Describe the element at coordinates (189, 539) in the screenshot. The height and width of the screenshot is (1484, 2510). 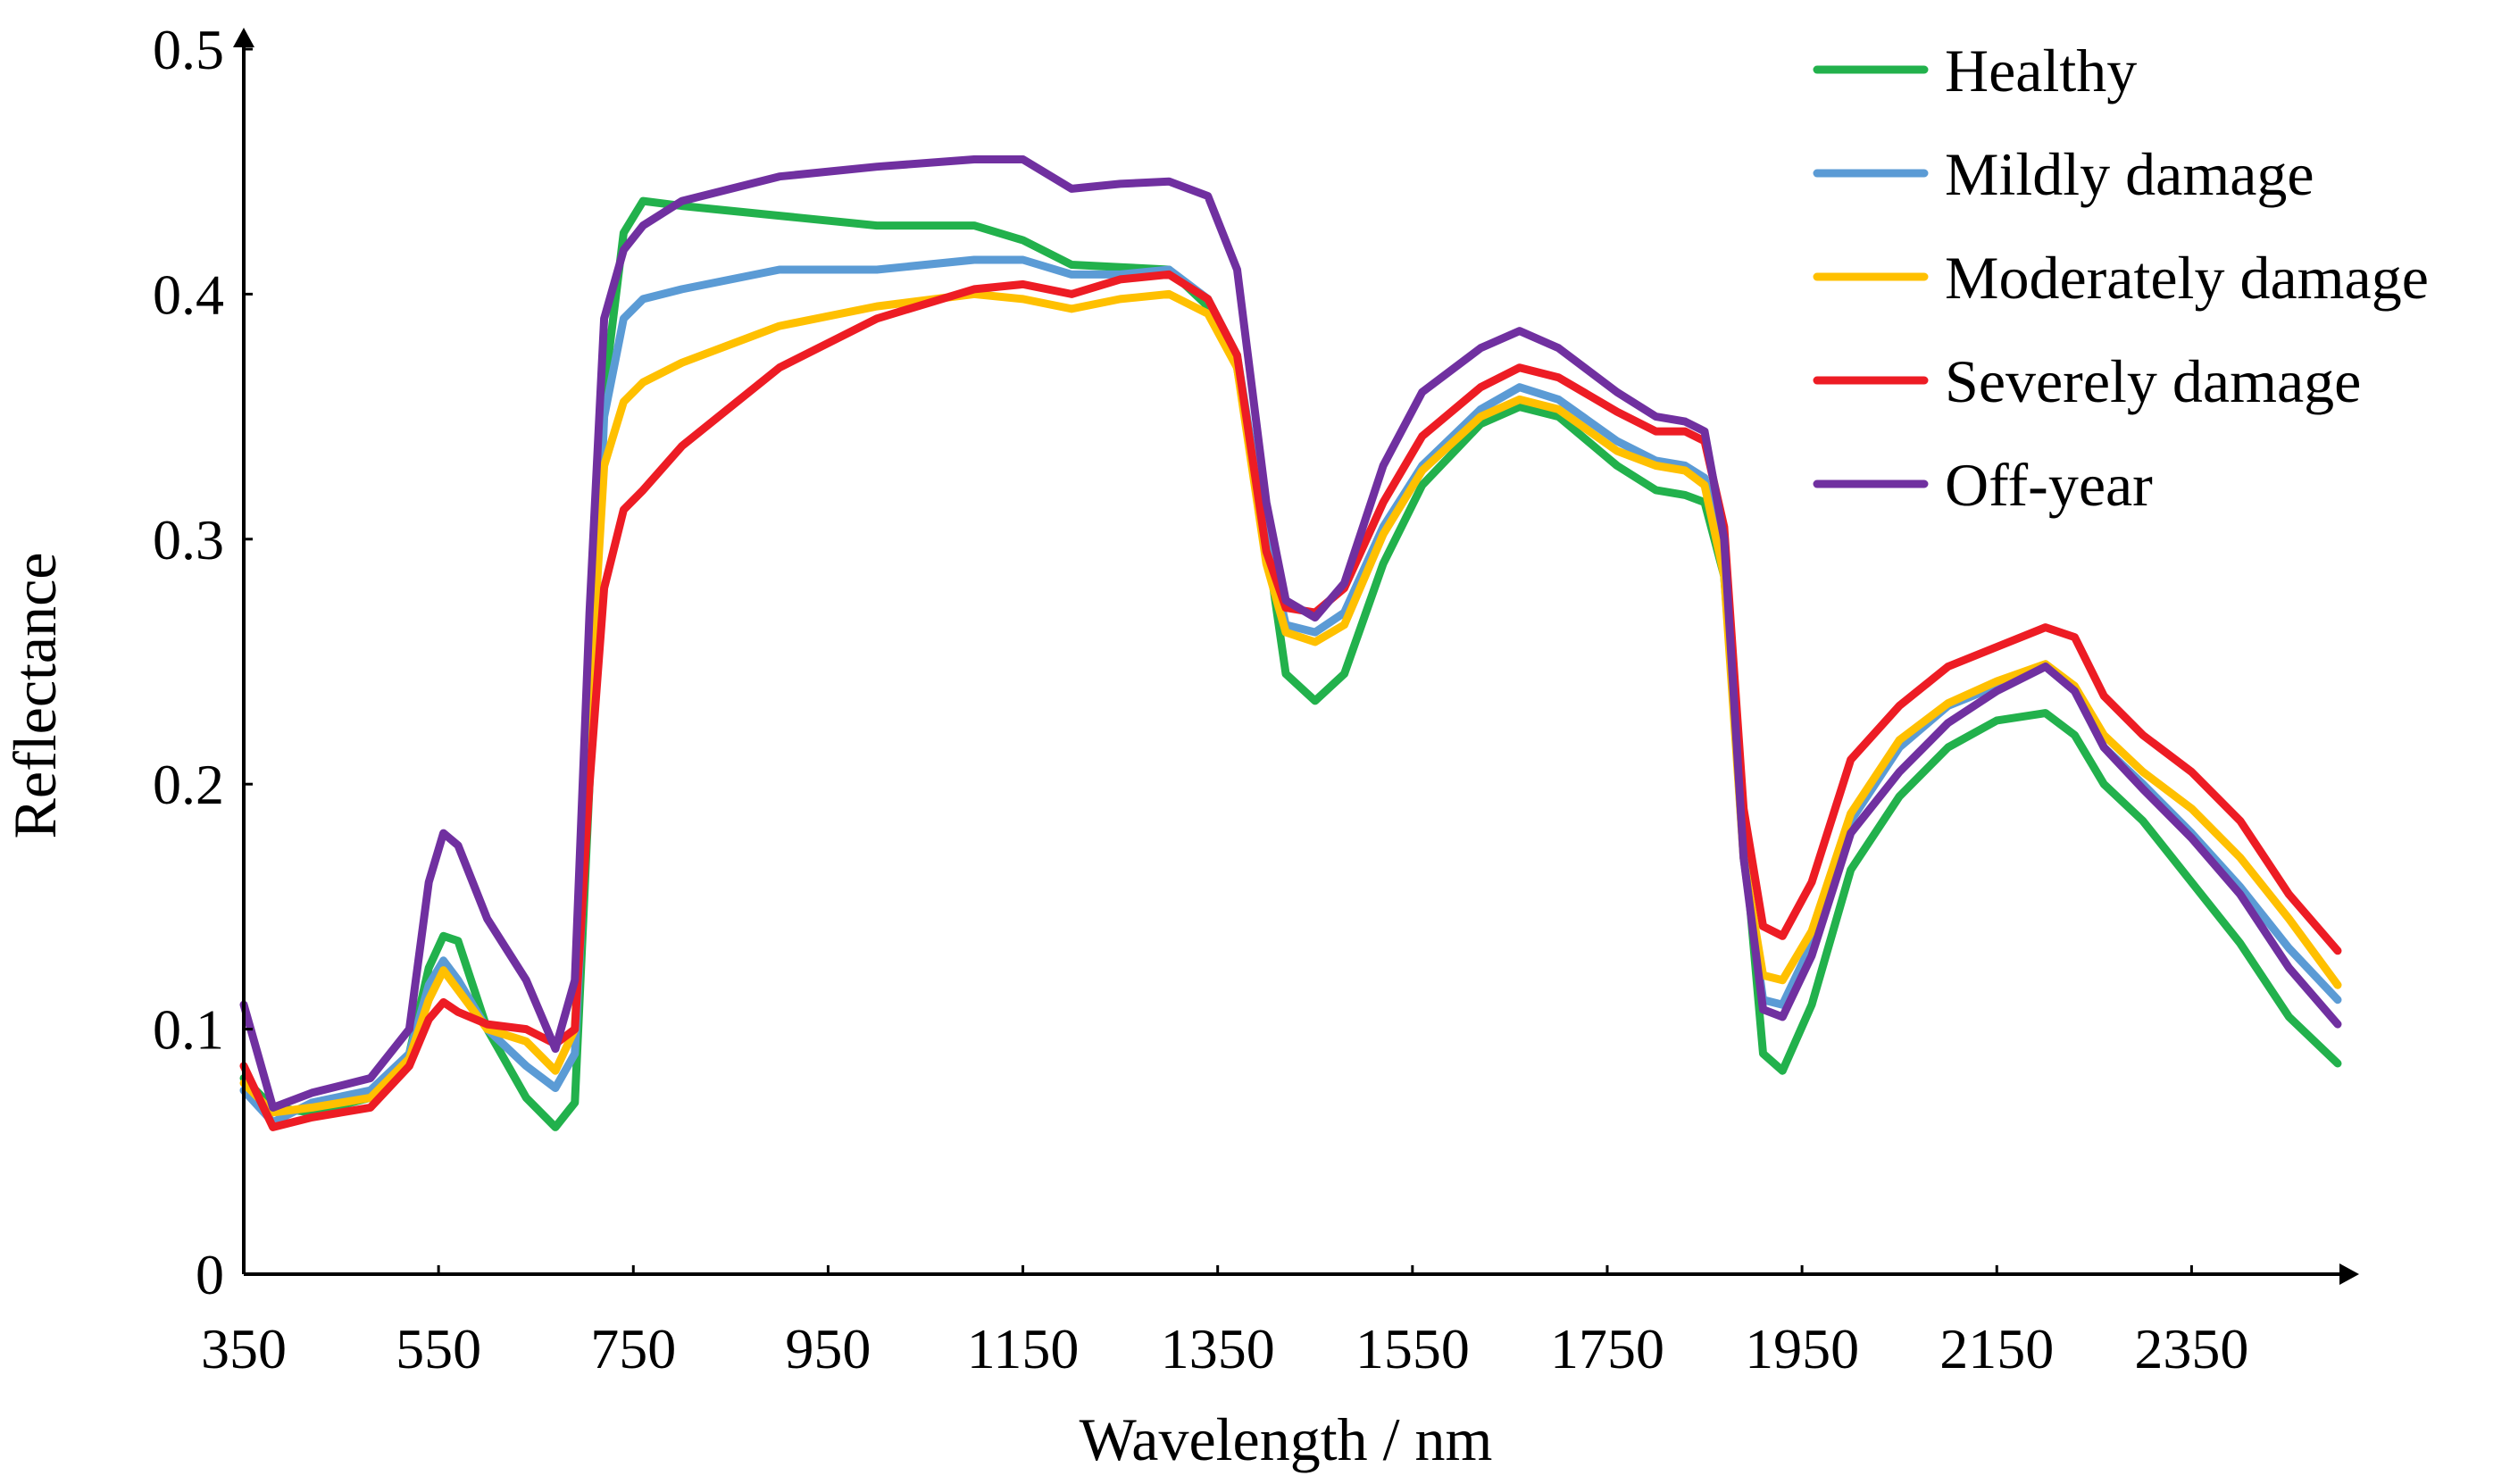
I see `y-tick-label: 0.3` at that location.